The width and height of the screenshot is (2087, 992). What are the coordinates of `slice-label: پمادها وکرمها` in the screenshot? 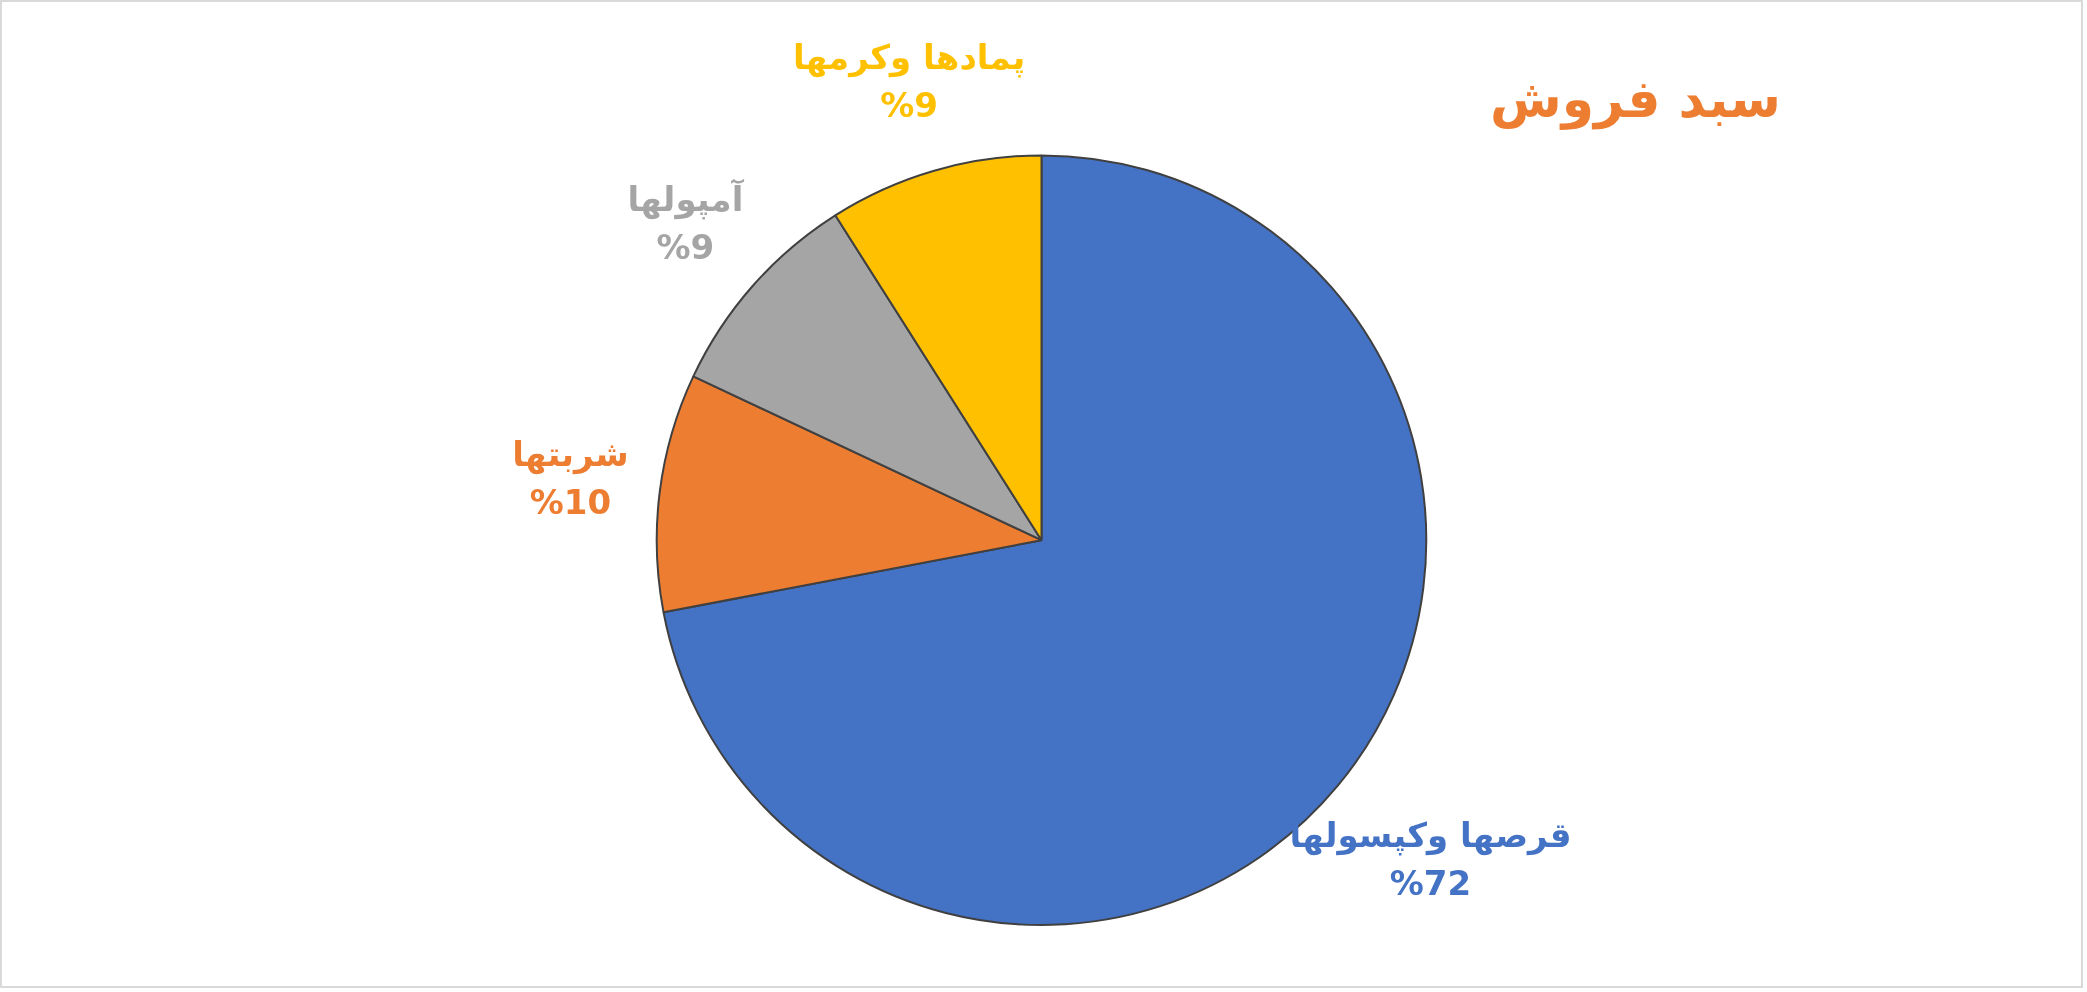 It's located at (909, 58).